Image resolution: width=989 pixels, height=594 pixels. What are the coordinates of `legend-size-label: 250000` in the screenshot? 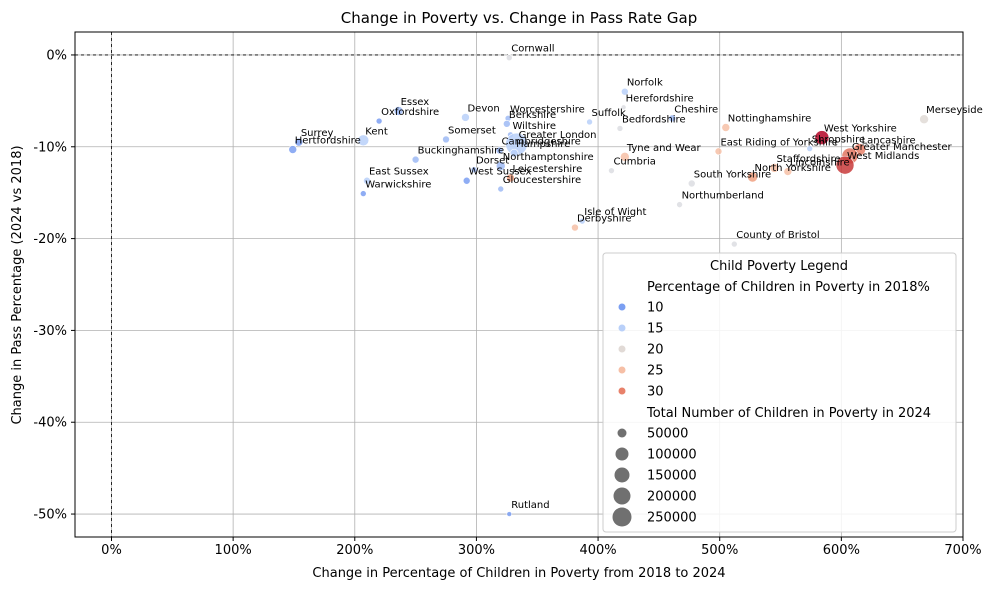 It's located at (672, 518).